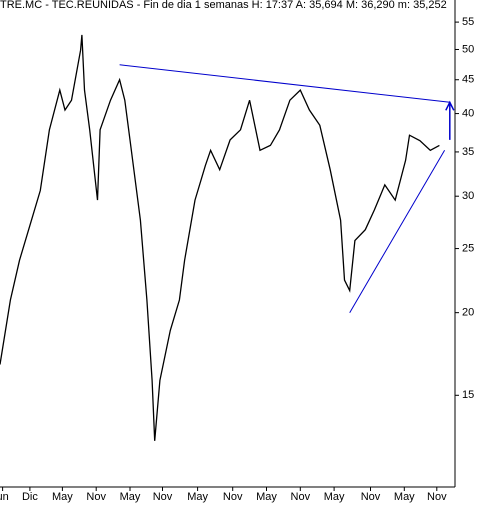 Image resolution: width=484 pixels, height=511 pixels. I want to click on x-tick-label: un, so click(4, 497).